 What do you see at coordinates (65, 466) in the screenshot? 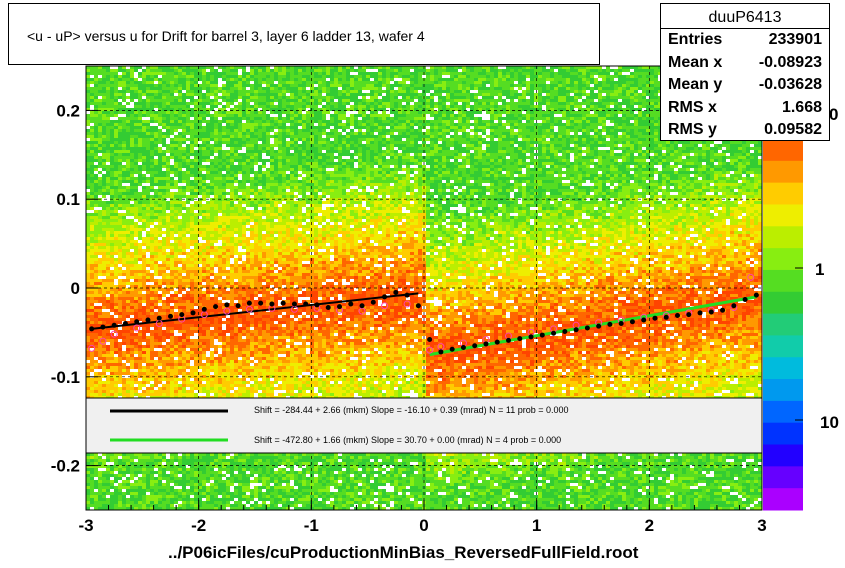
I see `y-tick-label: -0.2` at bounding box center [65, 466].